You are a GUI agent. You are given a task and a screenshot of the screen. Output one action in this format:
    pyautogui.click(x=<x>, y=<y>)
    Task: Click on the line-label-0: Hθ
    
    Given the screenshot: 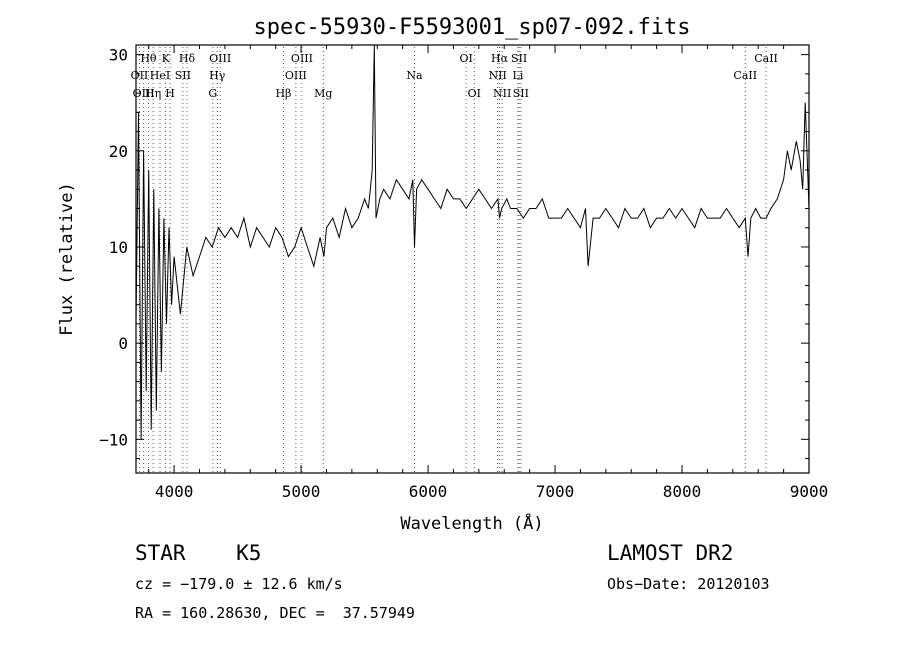 What is the action you would take?
    pyautogui.click(x=148, y=58)
    